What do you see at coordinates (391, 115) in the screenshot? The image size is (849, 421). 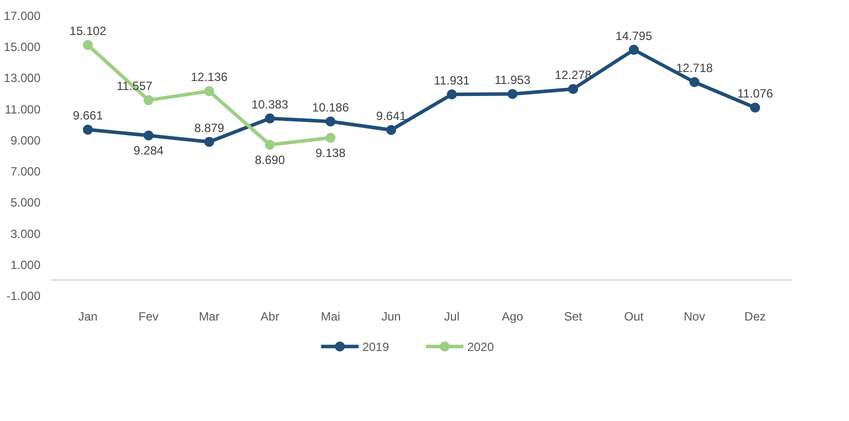 I see `data-label: 9.641` at bounding box center [391, 115].